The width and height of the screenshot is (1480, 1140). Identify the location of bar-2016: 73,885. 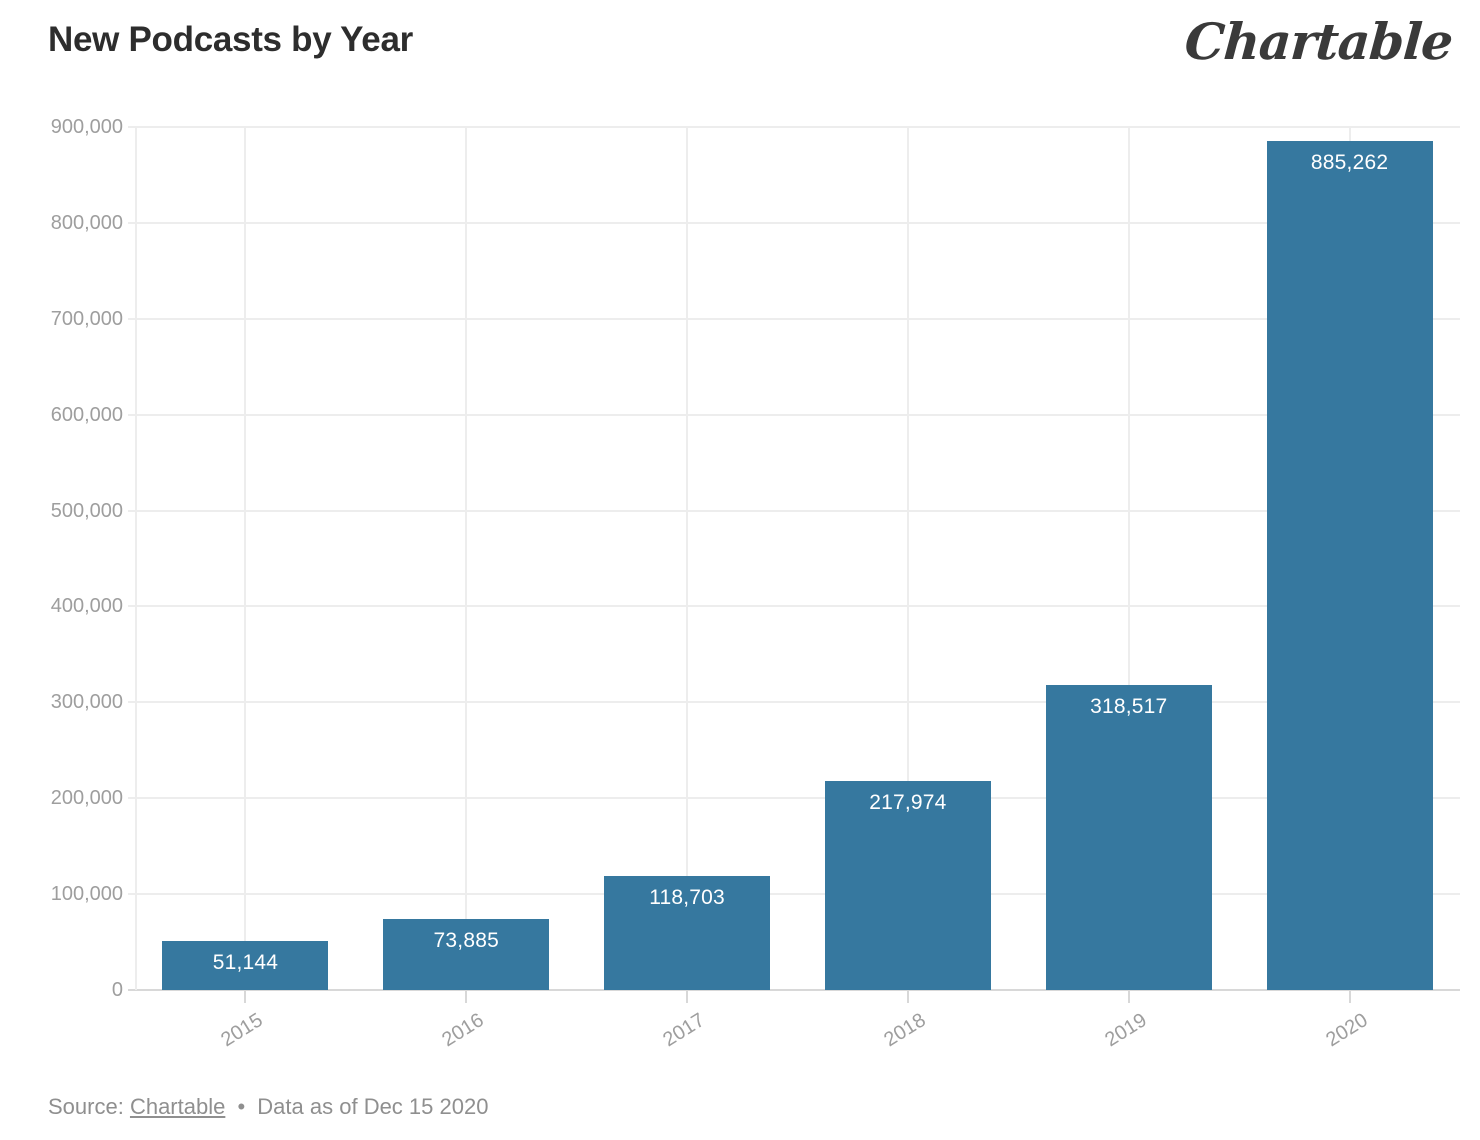
(466, 954).